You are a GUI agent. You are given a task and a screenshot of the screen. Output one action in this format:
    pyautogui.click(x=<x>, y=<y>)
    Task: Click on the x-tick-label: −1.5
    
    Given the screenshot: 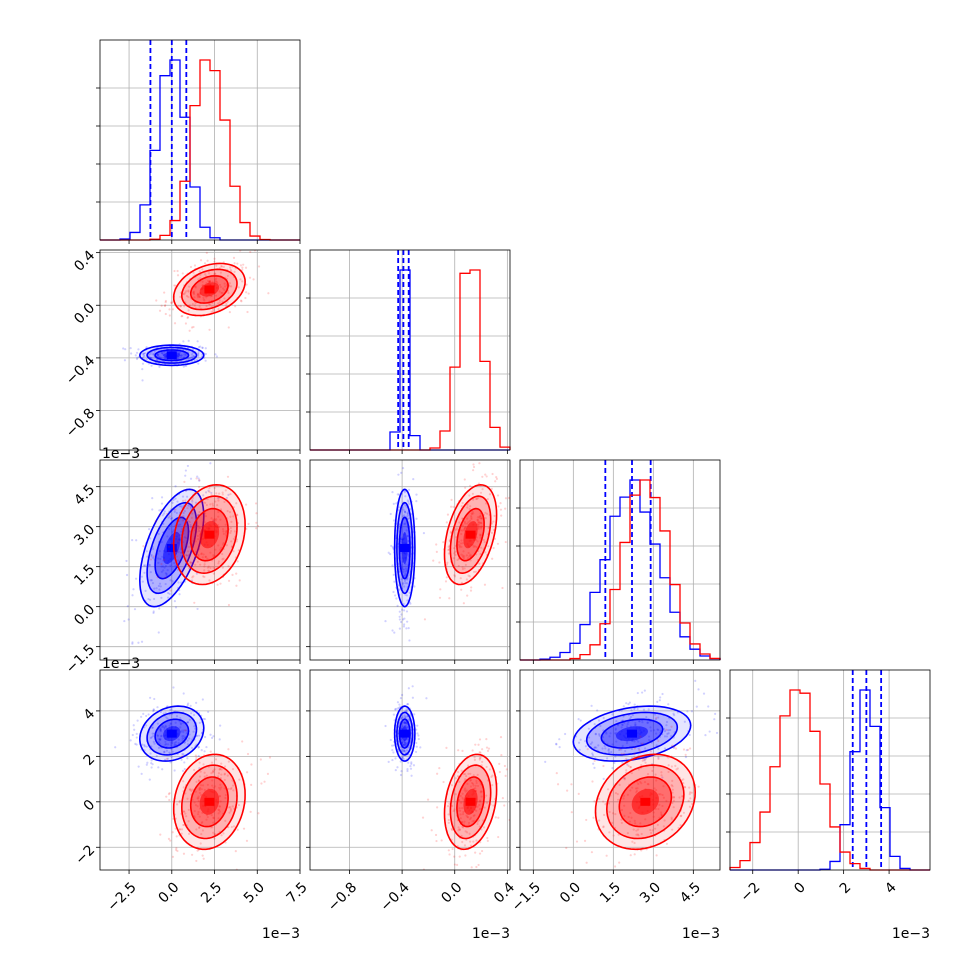 What is the action you would take?
    pyautogui.click(x=526, y=896)
    